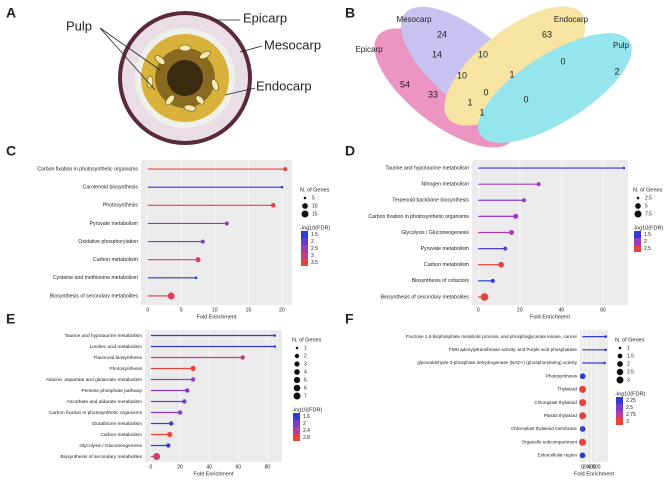  I want to click on legend-label: 2, so click(312, 242).